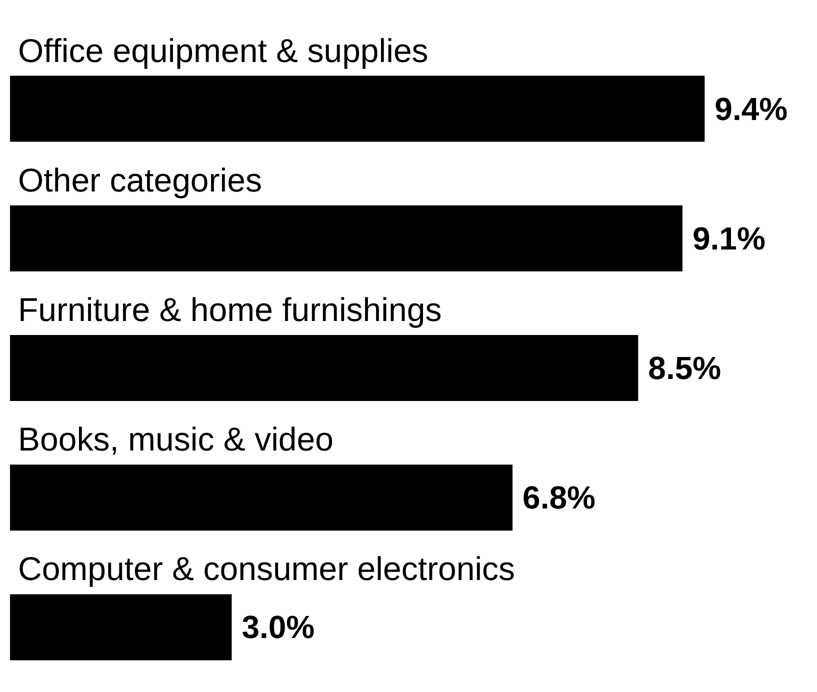  I want to click on data-label: 3.0%, so click(278, 627).